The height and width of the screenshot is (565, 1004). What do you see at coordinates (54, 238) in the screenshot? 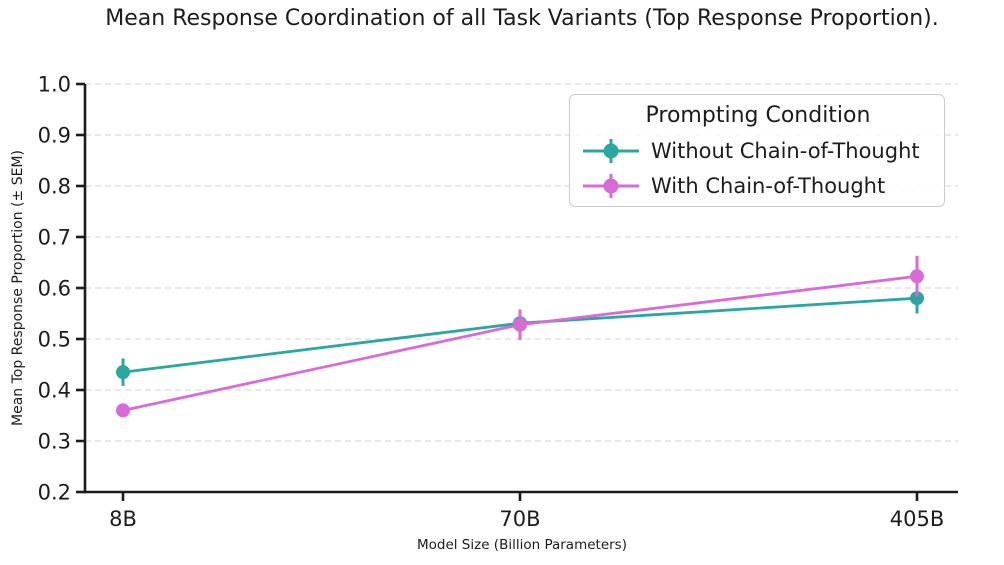
I see `y-tick-label: 0.7` at bounding box center [54, 238].